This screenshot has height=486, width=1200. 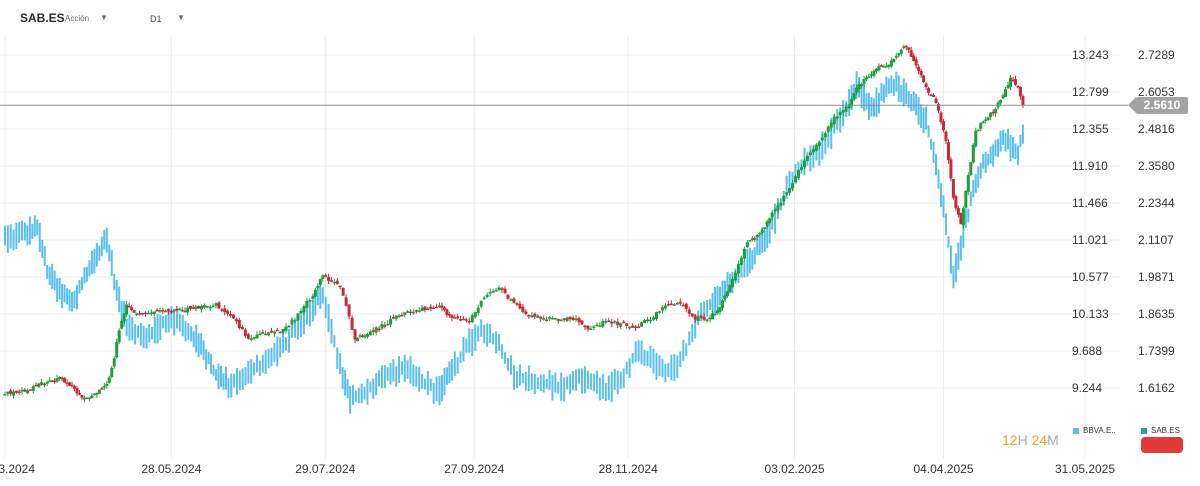 What do you see at coordinates (1156, 129) in the screenshot?
I see `y-tick-label-right: 2.4816` at bounding box center [1156, 129].